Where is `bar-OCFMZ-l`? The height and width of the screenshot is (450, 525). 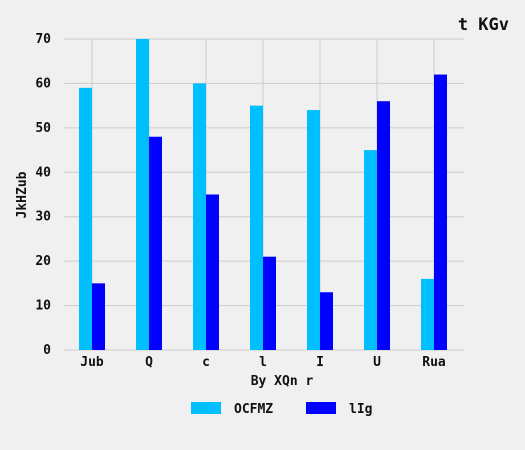 bar-OCFMZ-l is located at coordinates (256, 228).